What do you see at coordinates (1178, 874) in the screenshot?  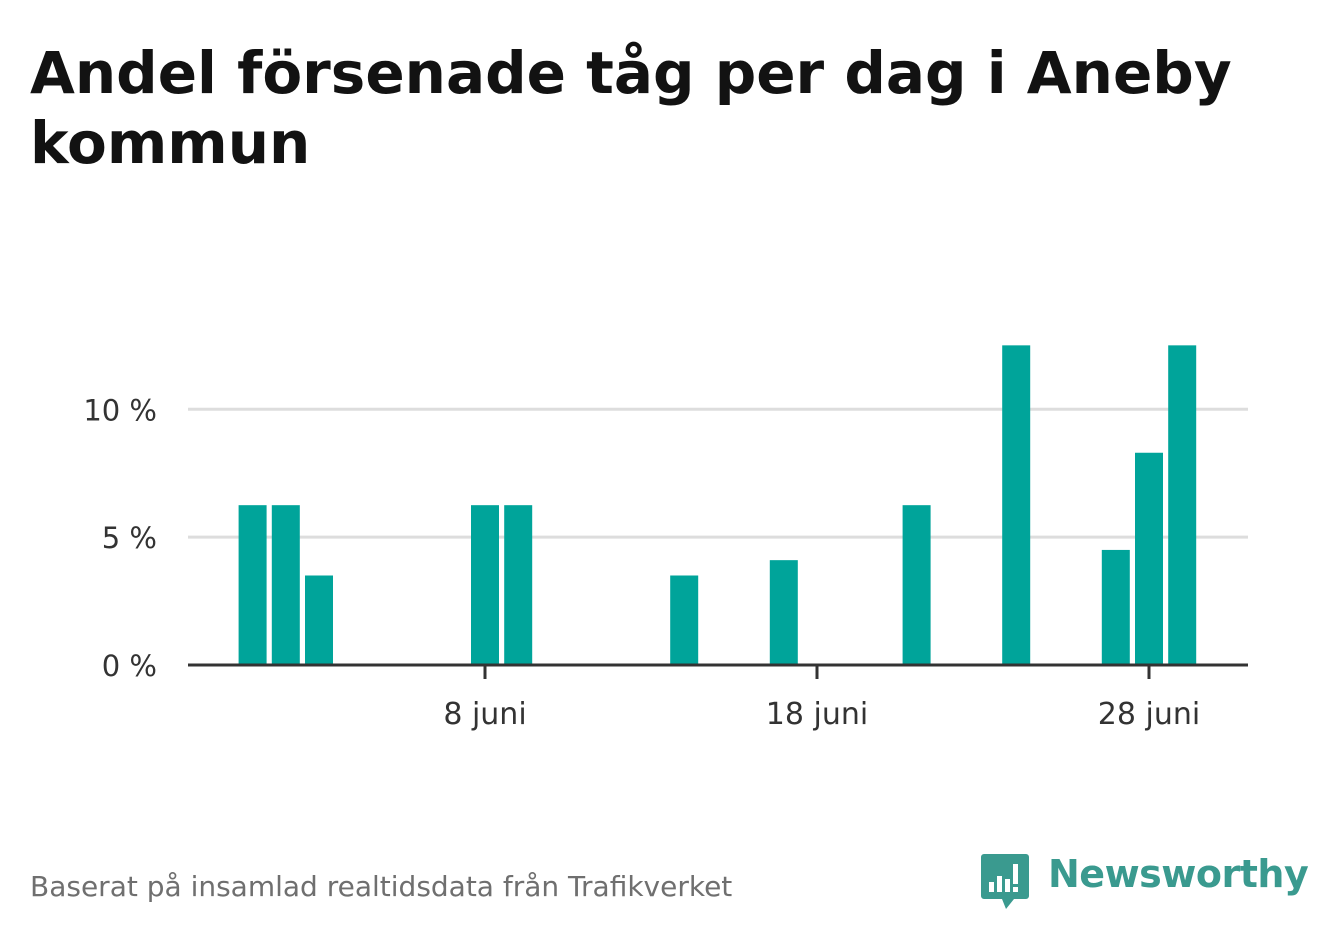 I see `logo-text: Newsworthy` at bounding box center [1178, 874].